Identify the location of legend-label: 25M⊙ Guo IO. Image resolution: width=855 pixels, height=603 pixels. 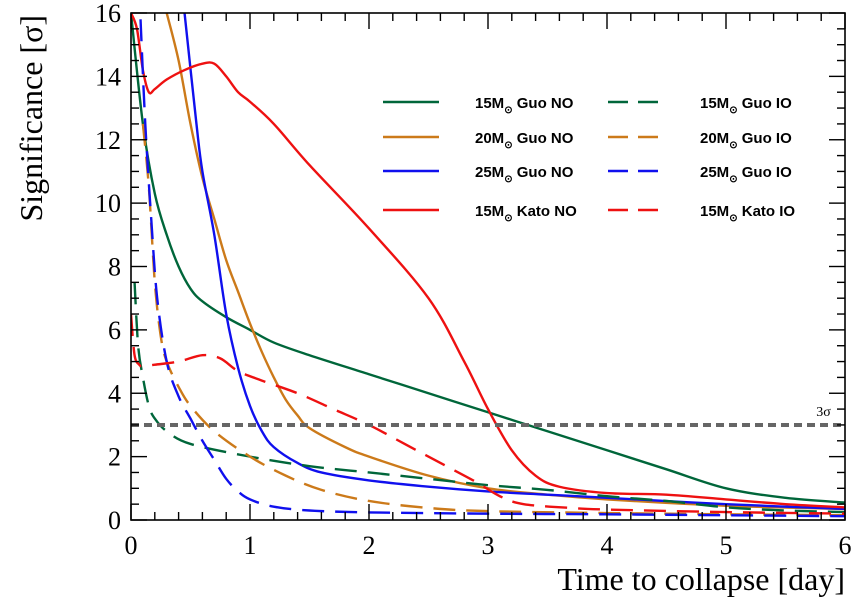
(746, 174).